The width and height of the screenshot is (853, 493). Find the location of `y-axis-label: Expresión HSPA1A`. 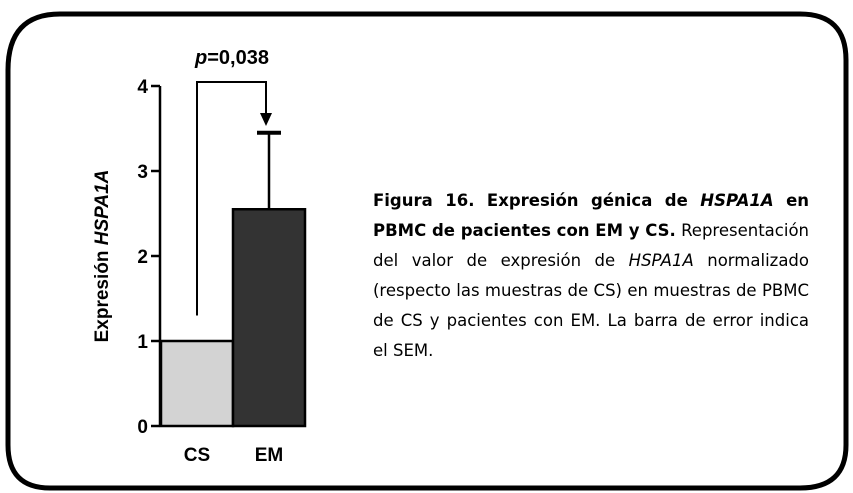

y-axis-label: Expresión HSPA1A is located at coordinates (102, 256).